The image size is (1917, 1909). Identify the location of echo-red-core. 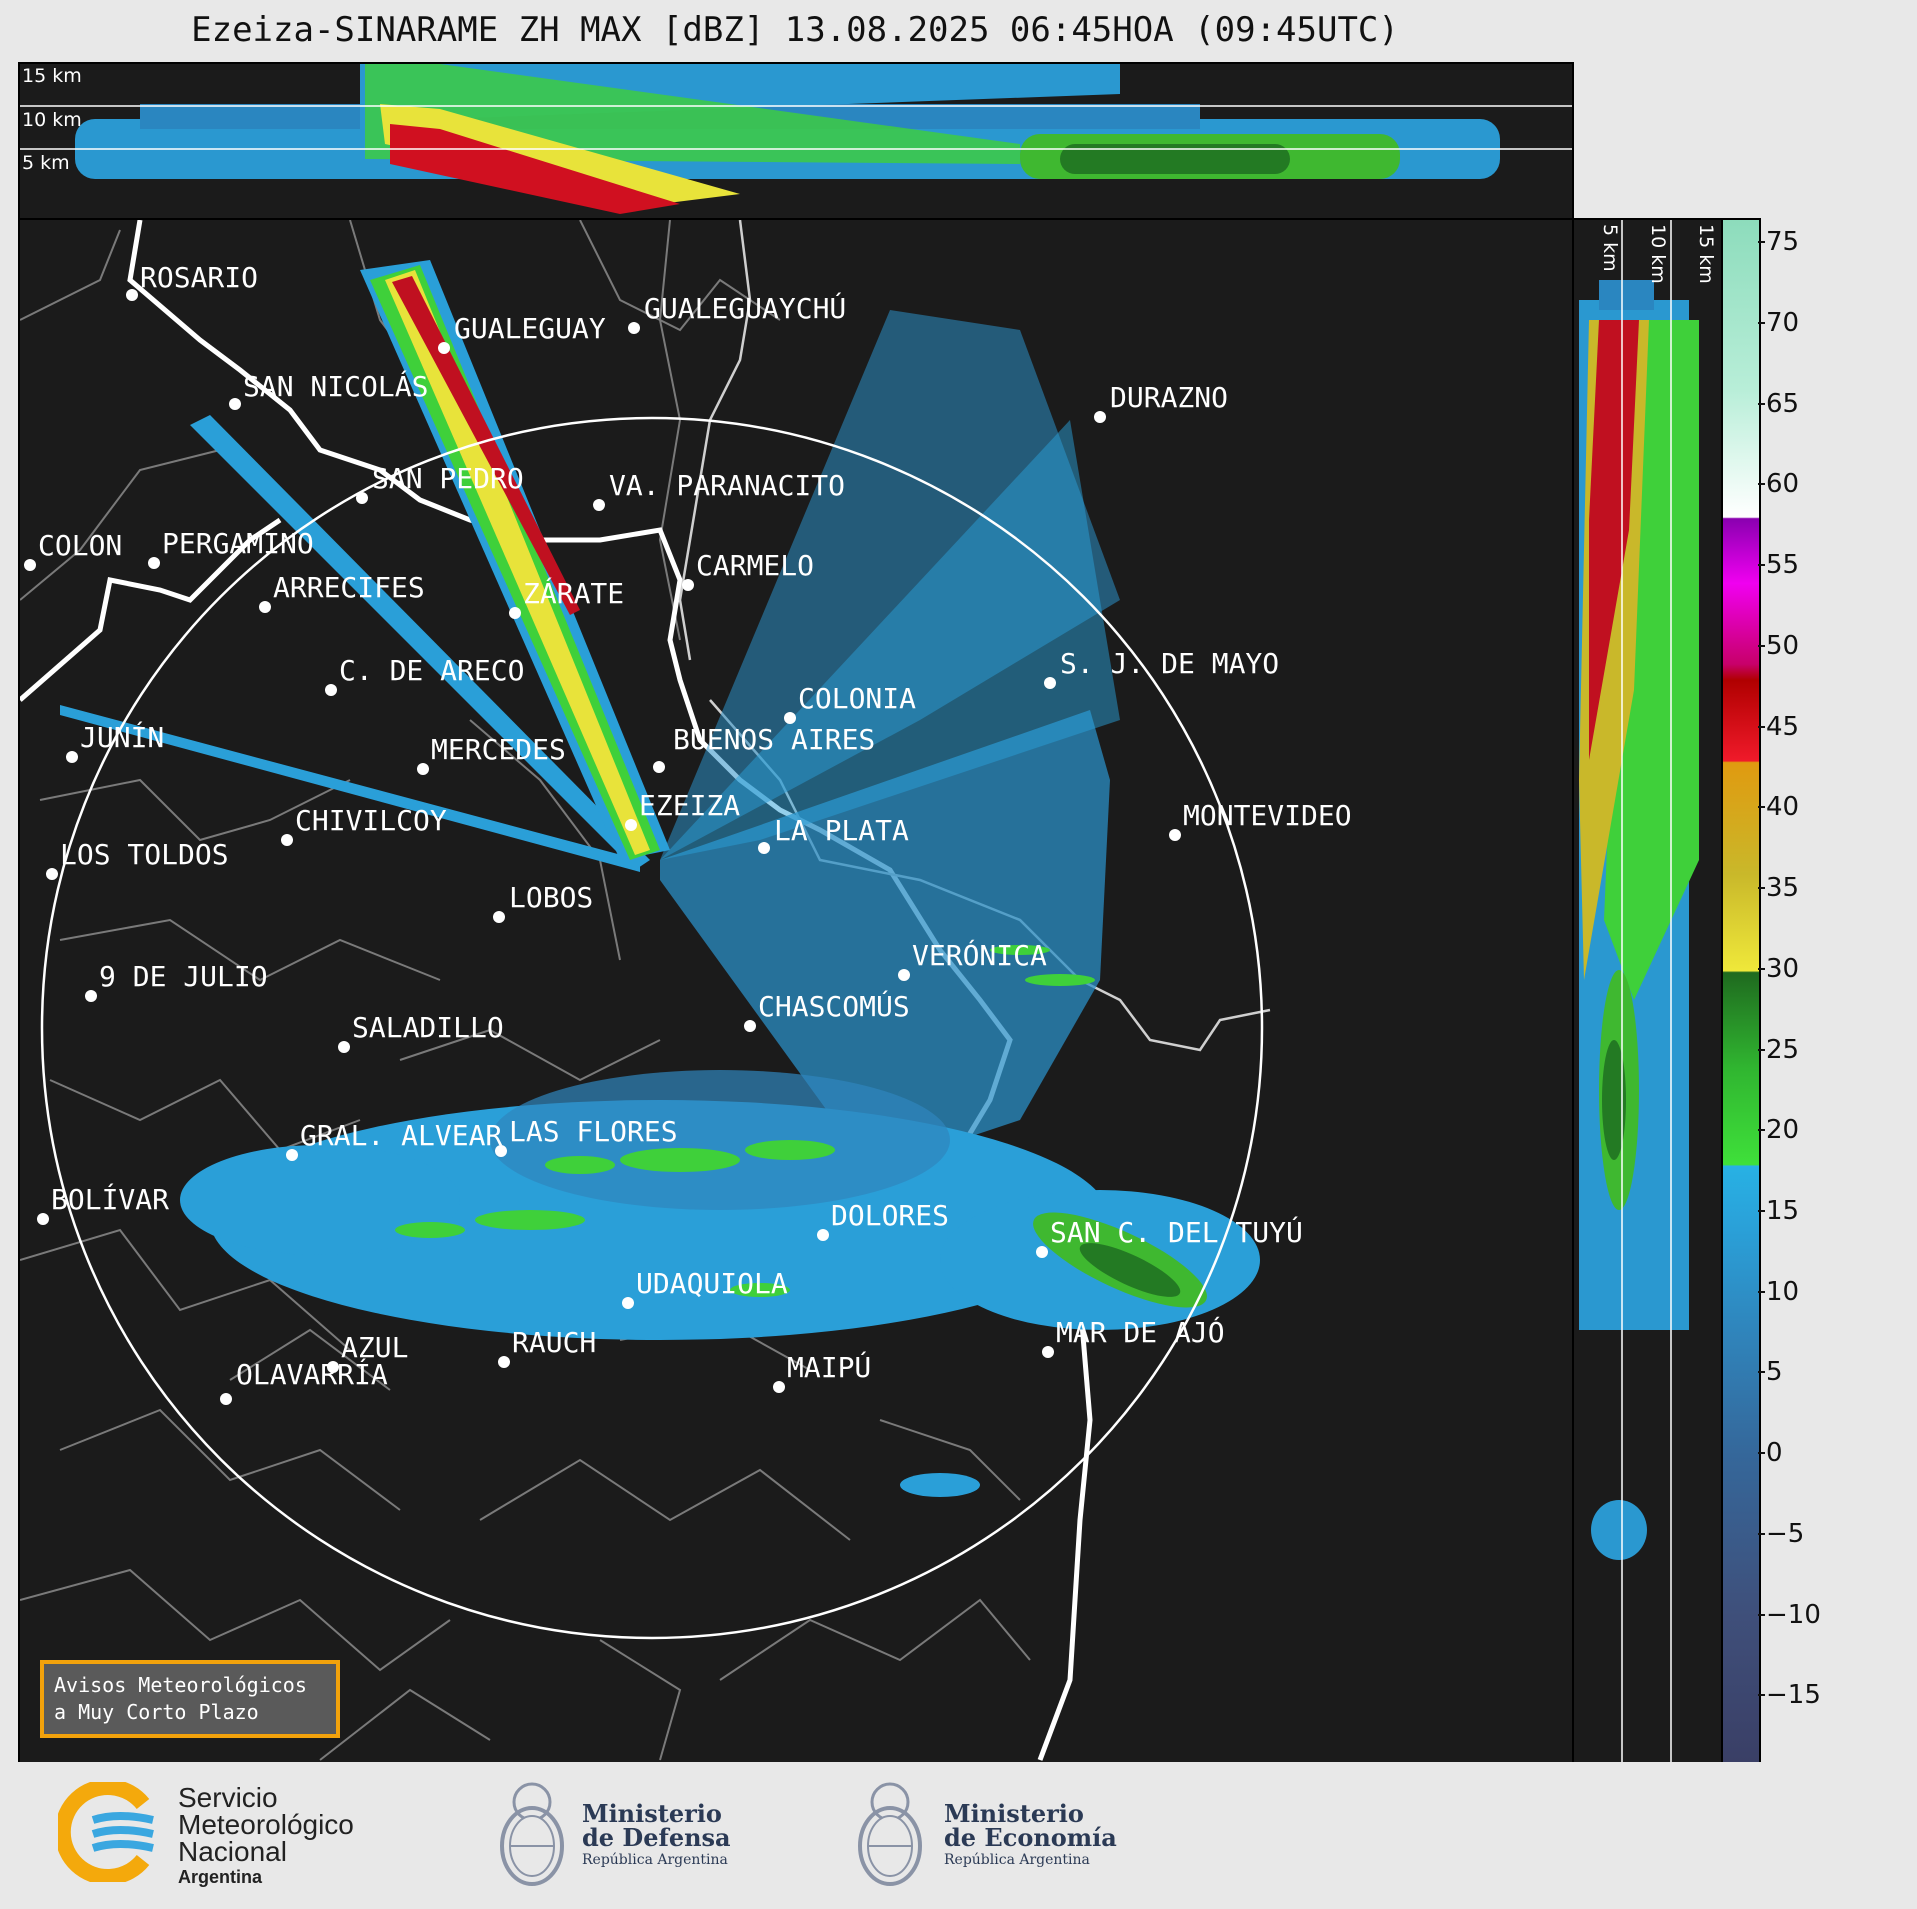
(535, 169).